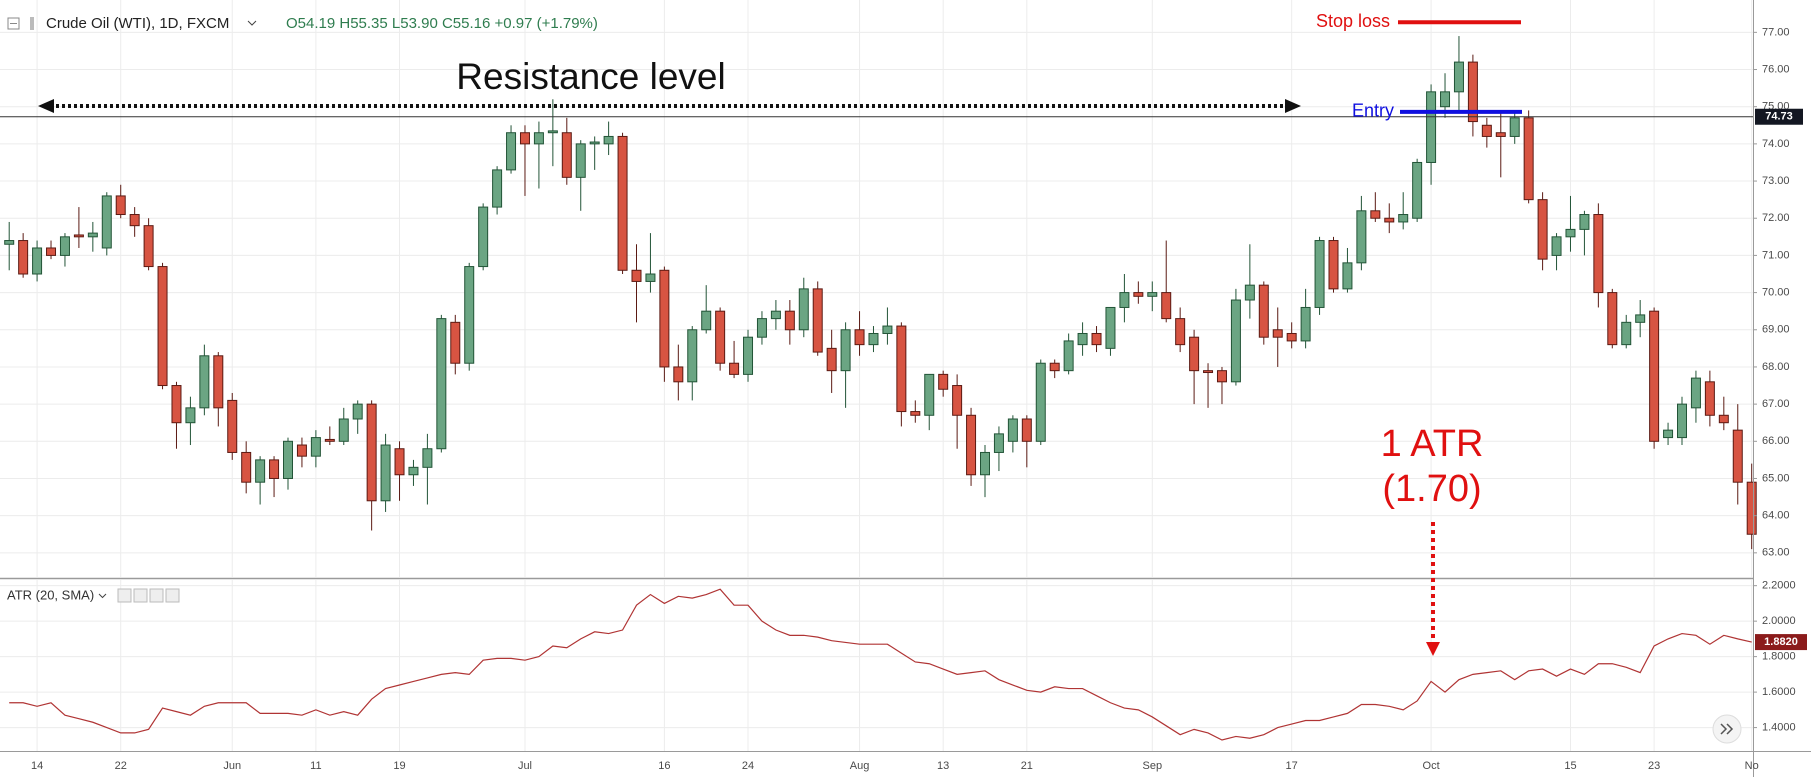  I want to click on y-tick-label: 67.00, so click(1776, 404).